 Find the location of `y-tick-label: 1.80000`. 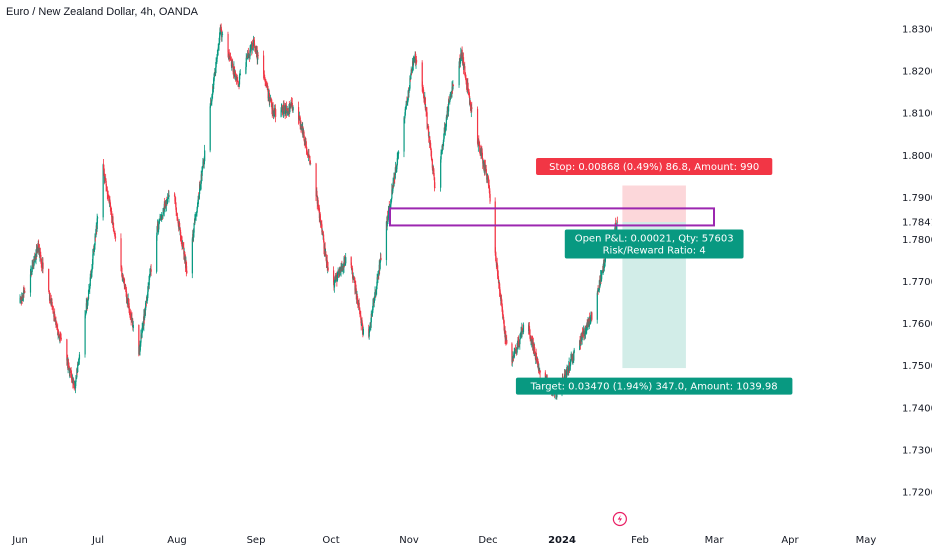

y-tick-label: 1.80000 is located at coordinates (917, 156).